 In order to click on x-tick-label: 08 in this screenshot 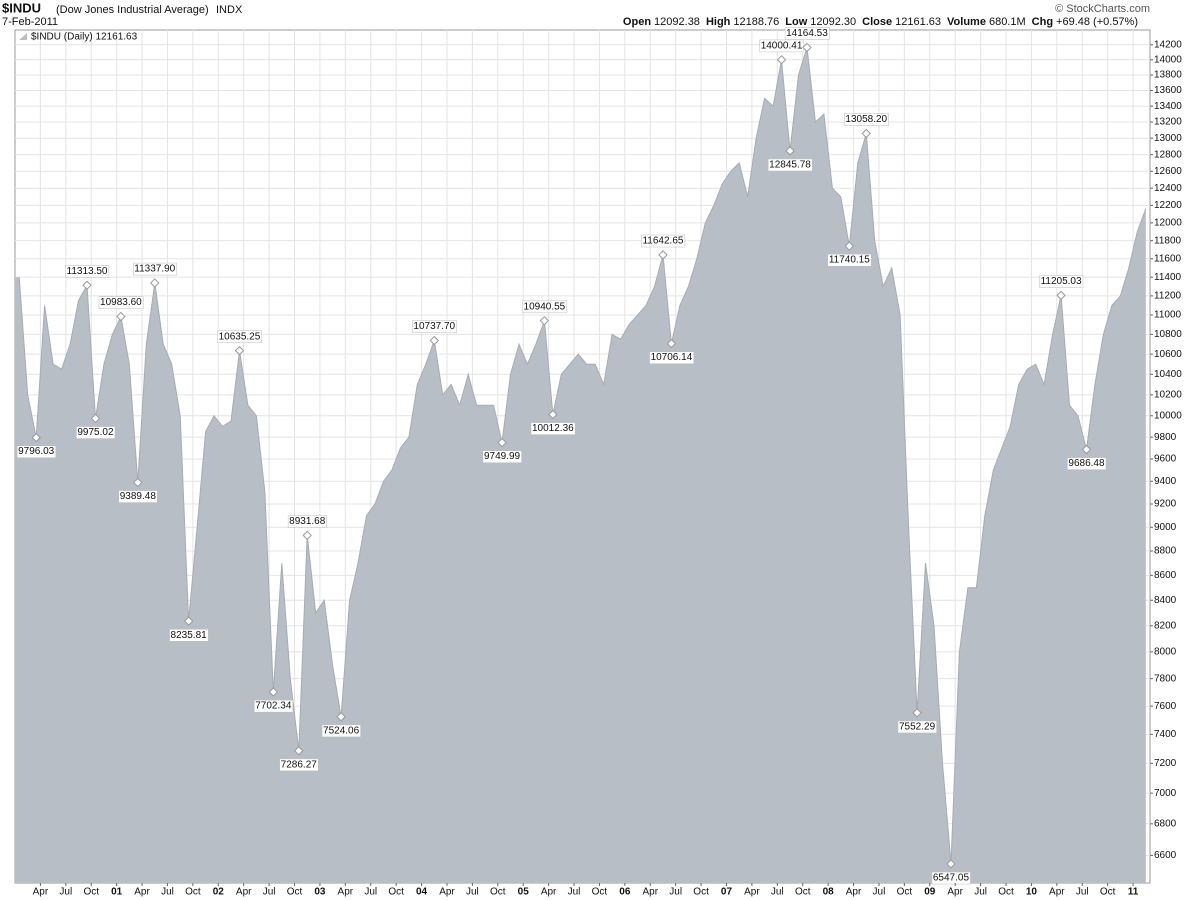, I will do `click(829, 892)`.